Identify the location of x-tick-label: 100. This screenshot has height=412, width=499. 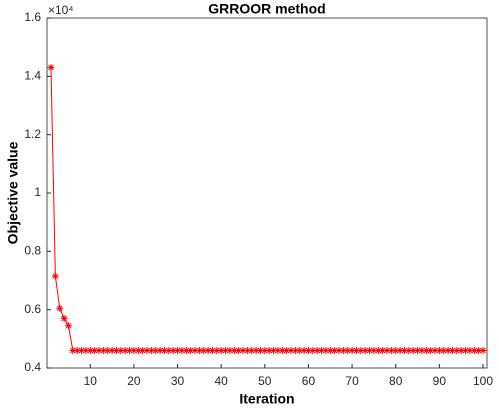
(483, 381).